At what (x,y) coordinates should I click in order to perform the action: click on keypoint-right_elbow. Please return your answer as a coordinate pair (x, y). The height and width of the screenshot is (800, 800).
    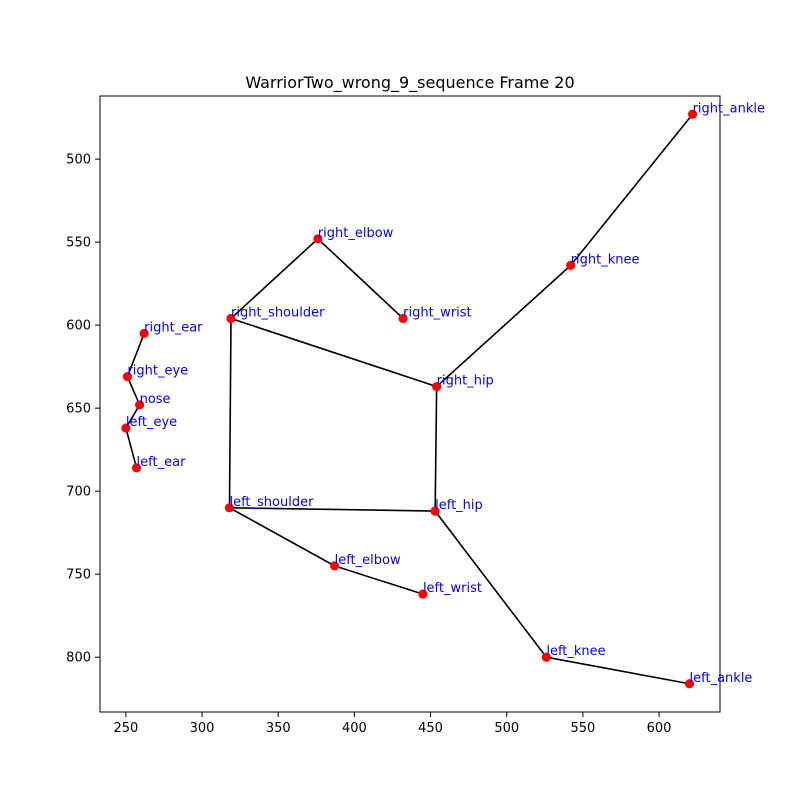
    Looking at the image, I should click on (318, 239).